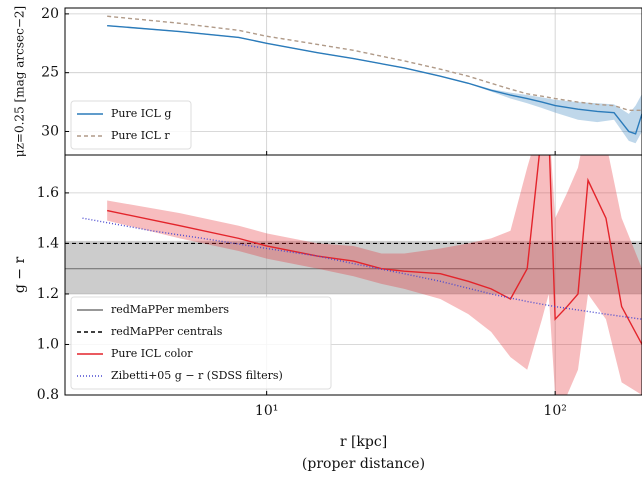 The height and width of the screenshot is (480, 642). What do you see at coordinates (48, 243) in the screenshot?
I see `y-tick-label: 1.4` at bounding box center [48, 243].